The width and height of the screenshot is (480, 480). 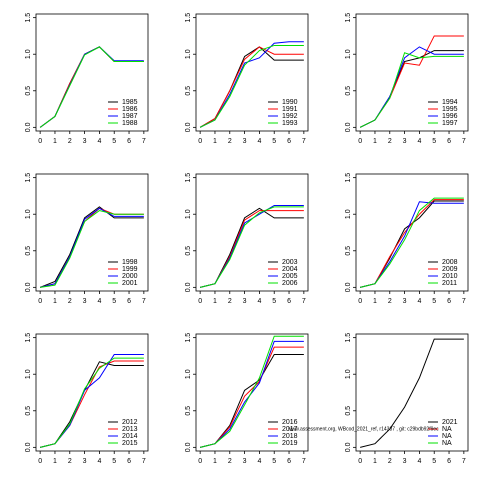 What do you see at coordinates (130, 269) in the screenshot?
I see `legend-label: 1999` at bounding box center [130, 269].